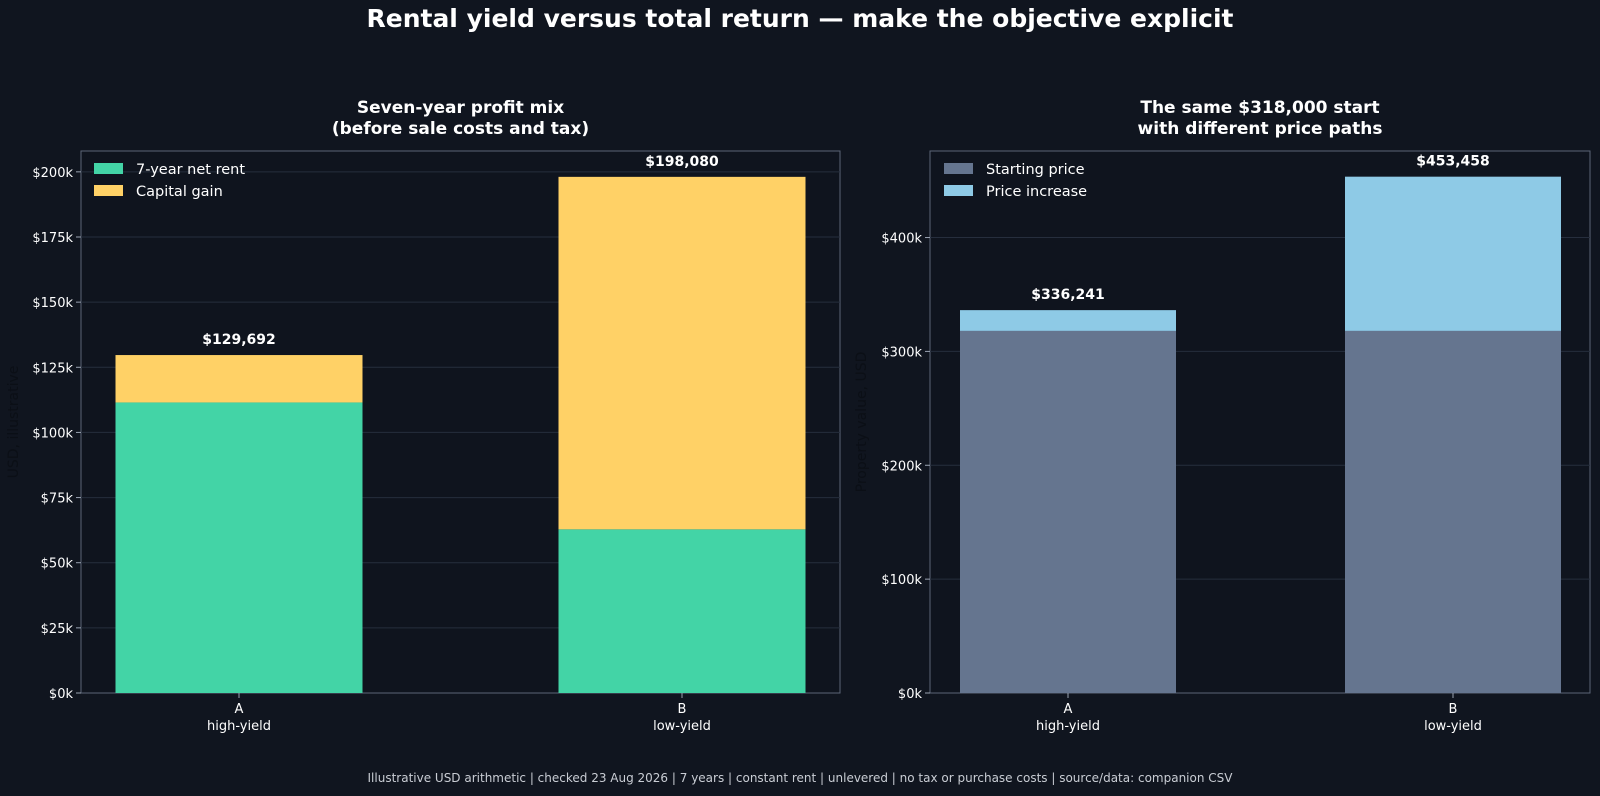  I want to click on subplot-title: The same $318,000 start, so click(1259, 108).